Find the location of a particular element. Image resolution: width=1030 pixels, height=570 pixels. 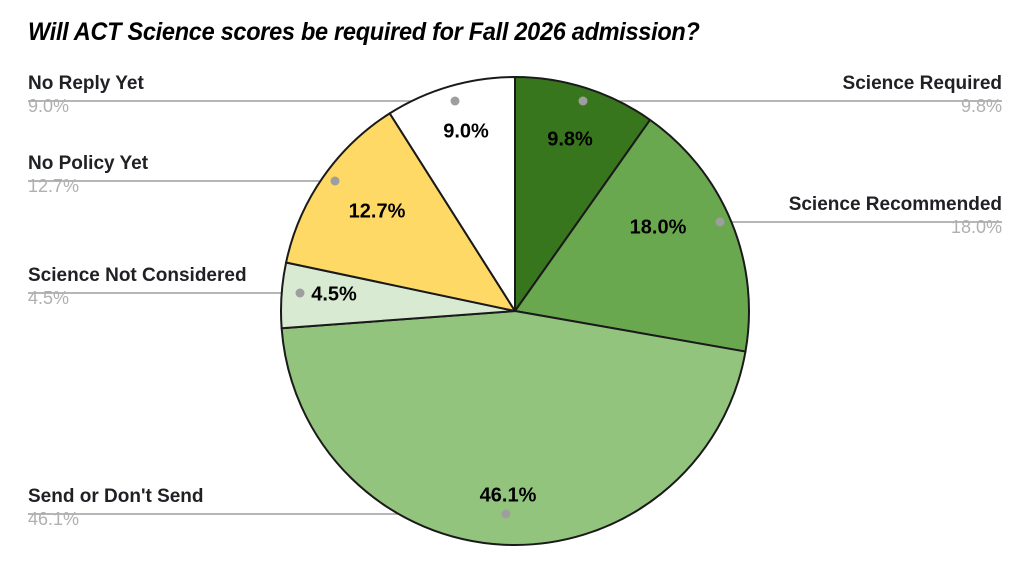

callout-value: 46.1% is located at coordinates (54, 519).